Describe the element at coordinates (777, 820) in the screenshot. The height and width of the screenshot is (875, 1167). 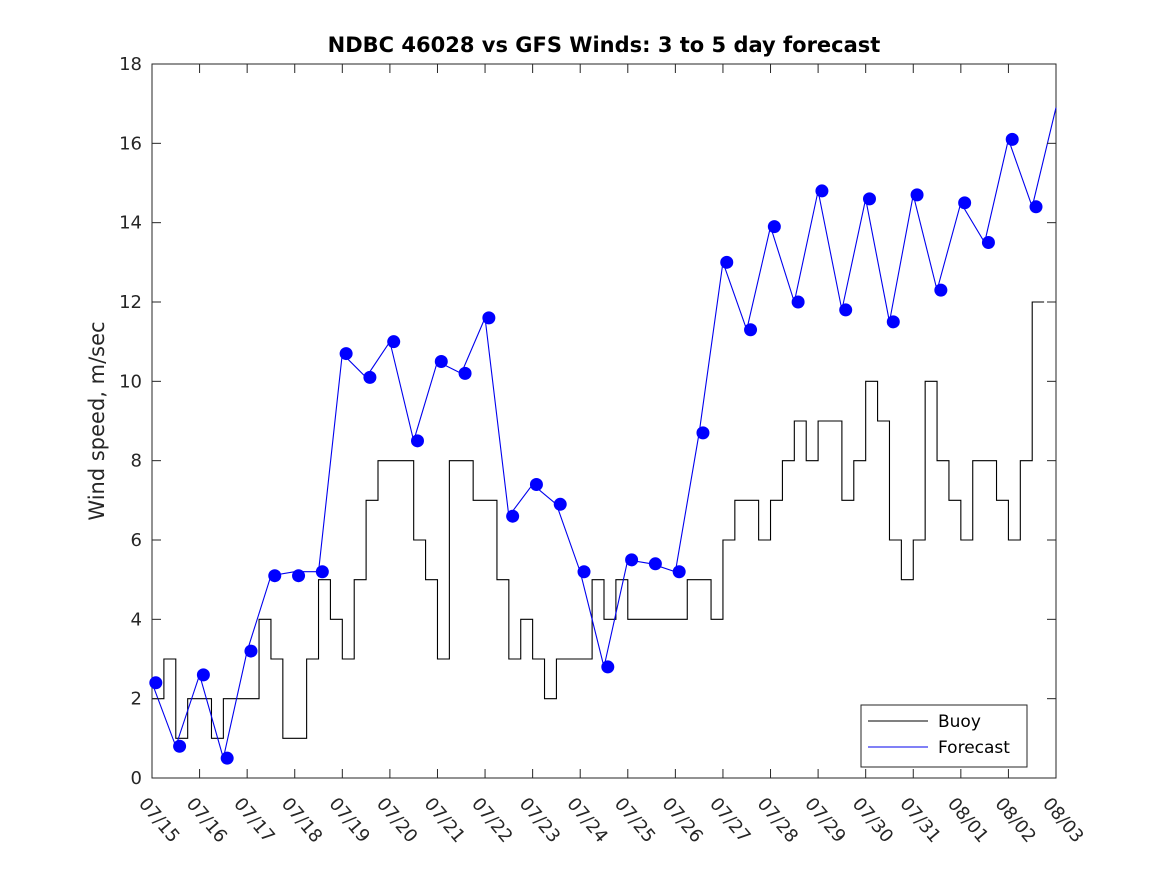
I see `x-tick-label: 07/28` at that location.